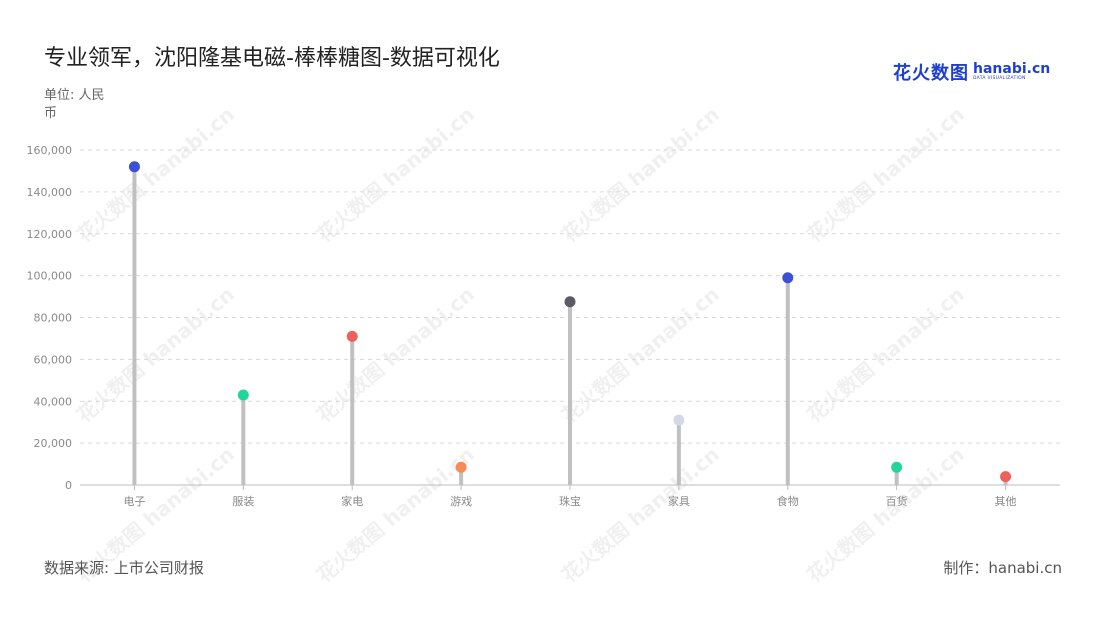 Image resolution: width=1100 pixels, height=620 pixels. I want to click on y-tick-label: 120,000, so click(50, 234).